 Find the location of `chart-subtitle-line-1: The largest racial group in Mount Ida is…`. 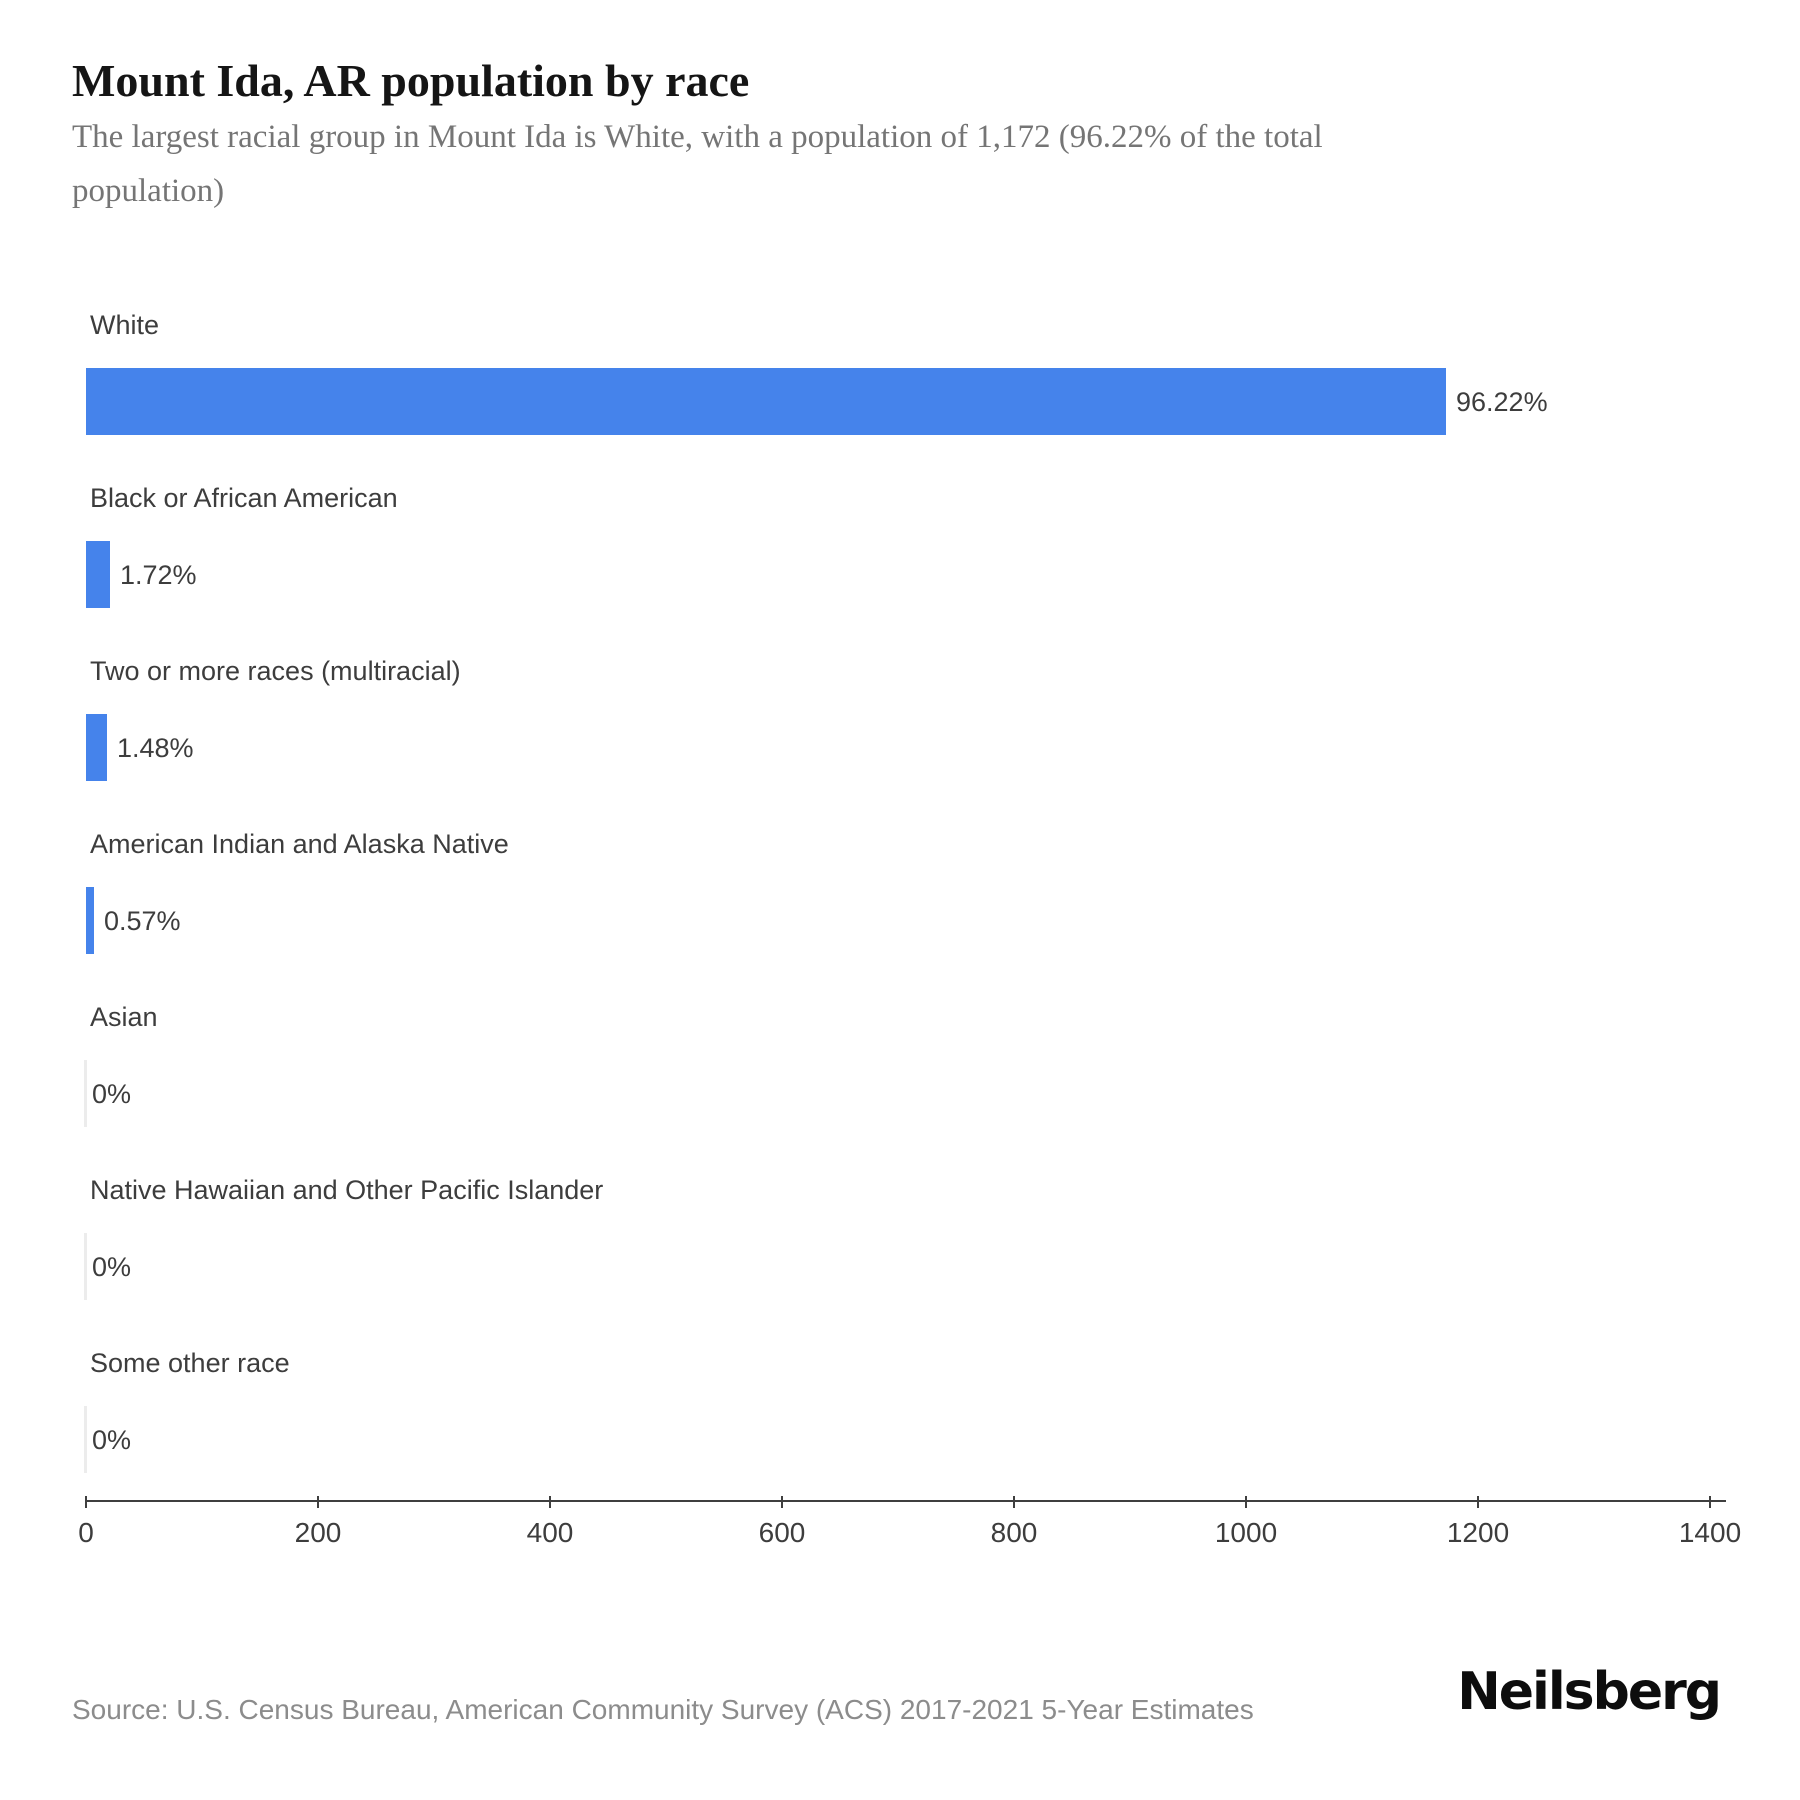

chart-subtitle-line-1: The largest racial group in Mount Ida is… is located at coordinates (697, 137).